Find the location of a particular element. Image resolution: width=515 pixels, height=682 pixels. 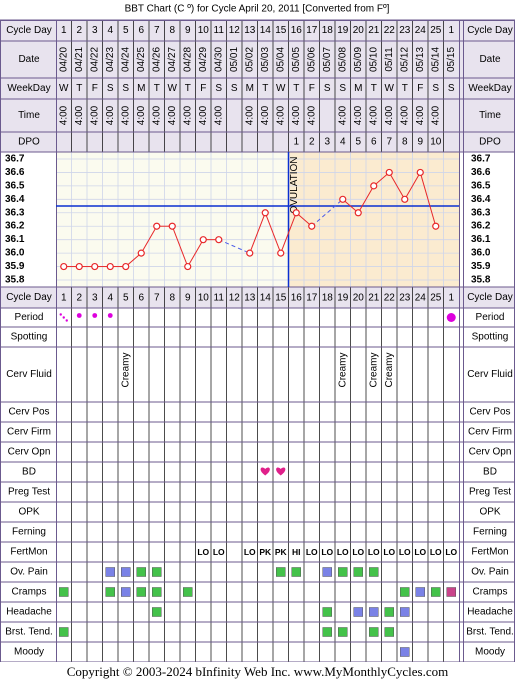

date-cell: 05/07 is located at coordinates (327, 59).